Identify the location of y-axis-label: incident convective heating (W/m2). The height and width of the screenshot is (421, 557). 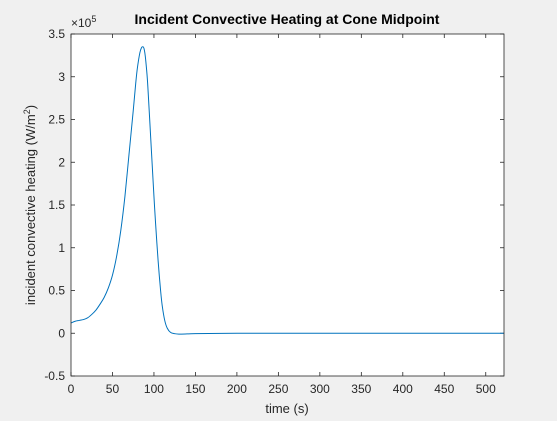
(30, 205).